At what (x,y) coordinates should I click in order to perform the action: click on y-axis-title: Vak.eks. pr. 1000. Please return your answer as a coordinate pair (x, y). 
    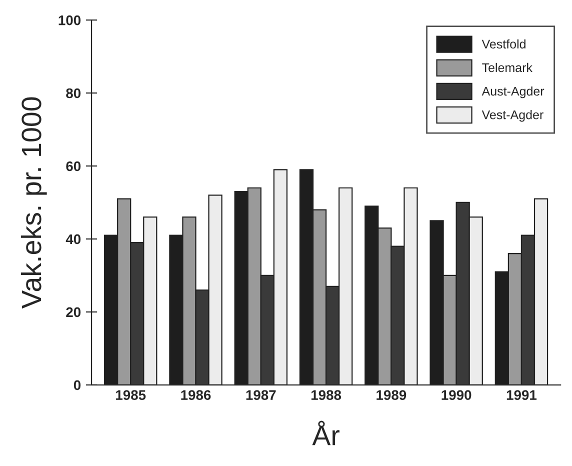
    Looking at the image, I should click on (33, 203).